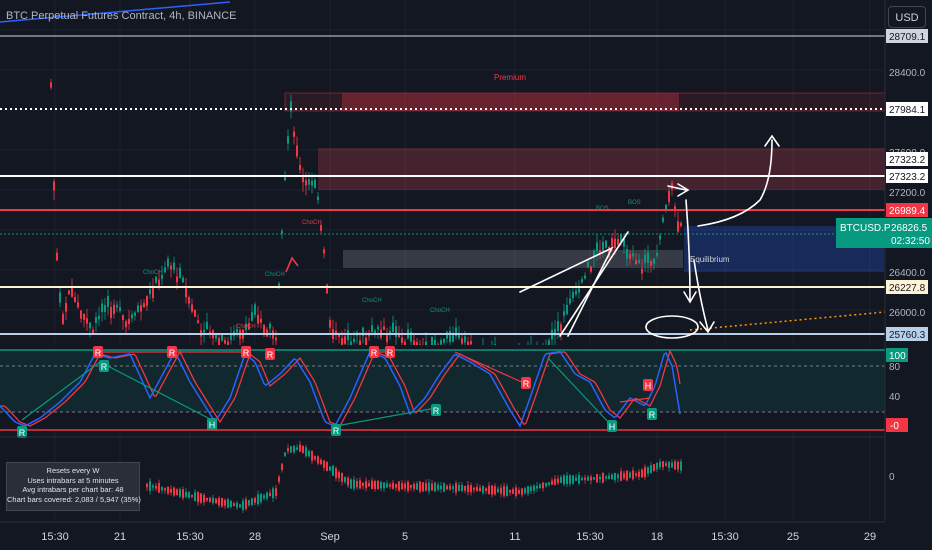  Describe the element at coordinates (73, 470) in the screenshot. I see `info-line: Resets every W` at that location.